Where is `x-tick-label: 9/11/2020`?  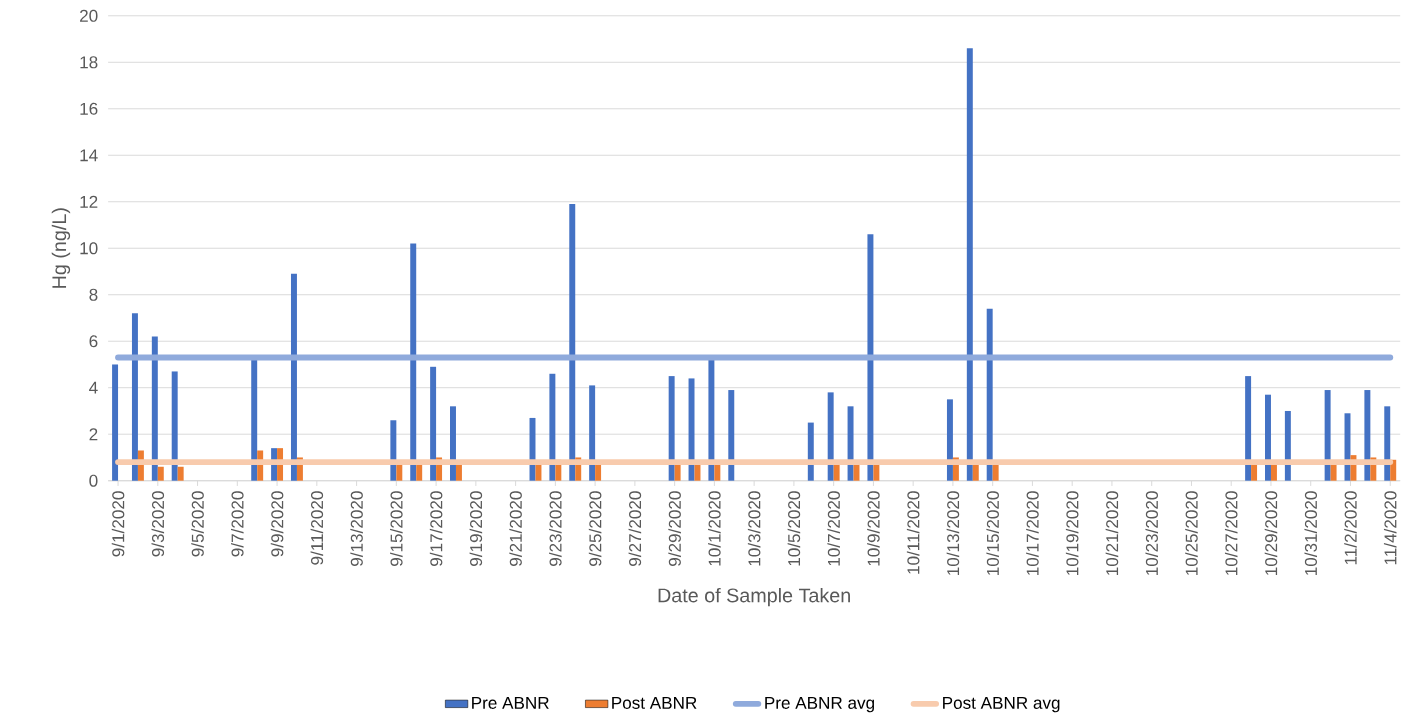
x-tick-label: 9/11/2020 is located at coordinates (317, 528).